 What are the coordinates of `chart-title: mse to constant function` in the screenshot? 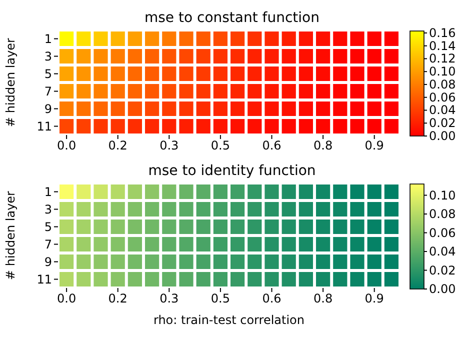 It's located at (232, 18).